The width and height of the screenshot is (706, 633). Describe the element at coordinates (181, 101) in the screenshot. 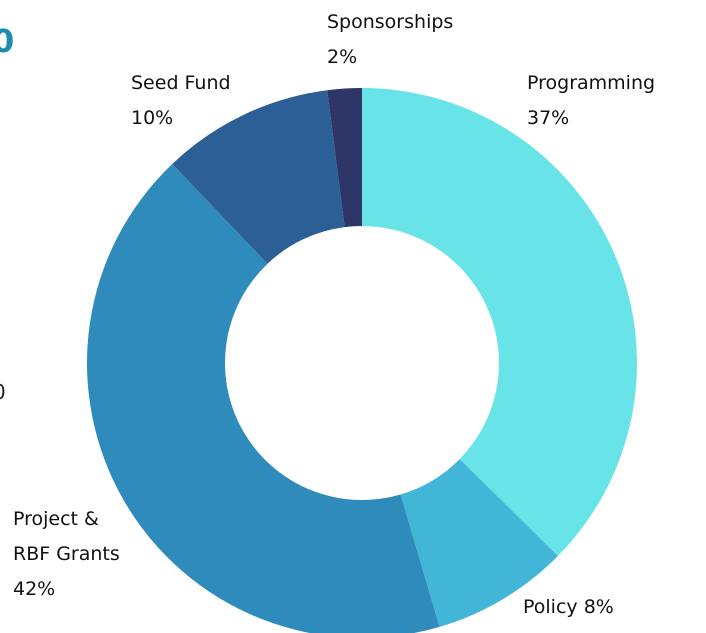

I see `slice-label: Seed Fund 10%` at that location.